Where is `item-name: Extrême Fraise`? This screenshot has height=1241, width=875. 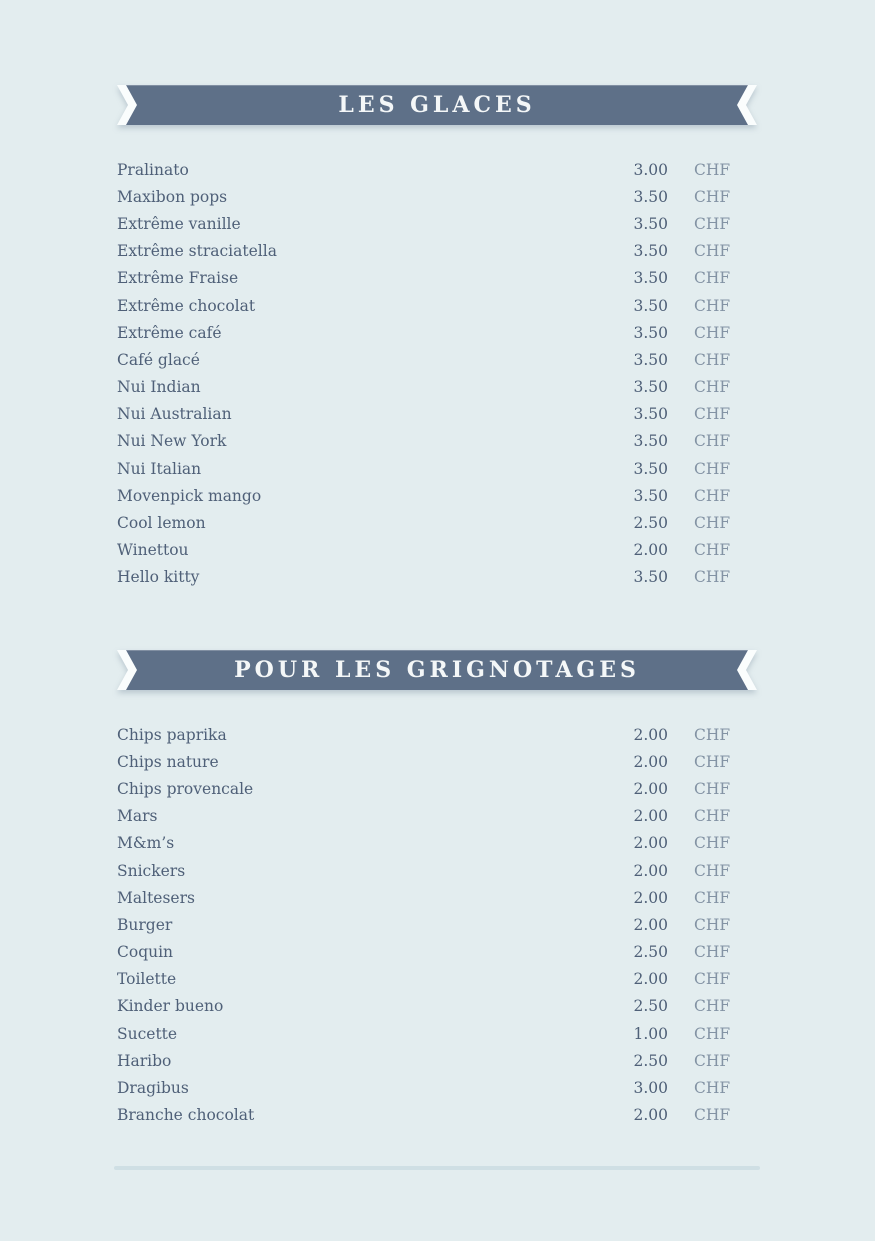 item-name: Extrême Fraise is located at coordinates (178, 278).